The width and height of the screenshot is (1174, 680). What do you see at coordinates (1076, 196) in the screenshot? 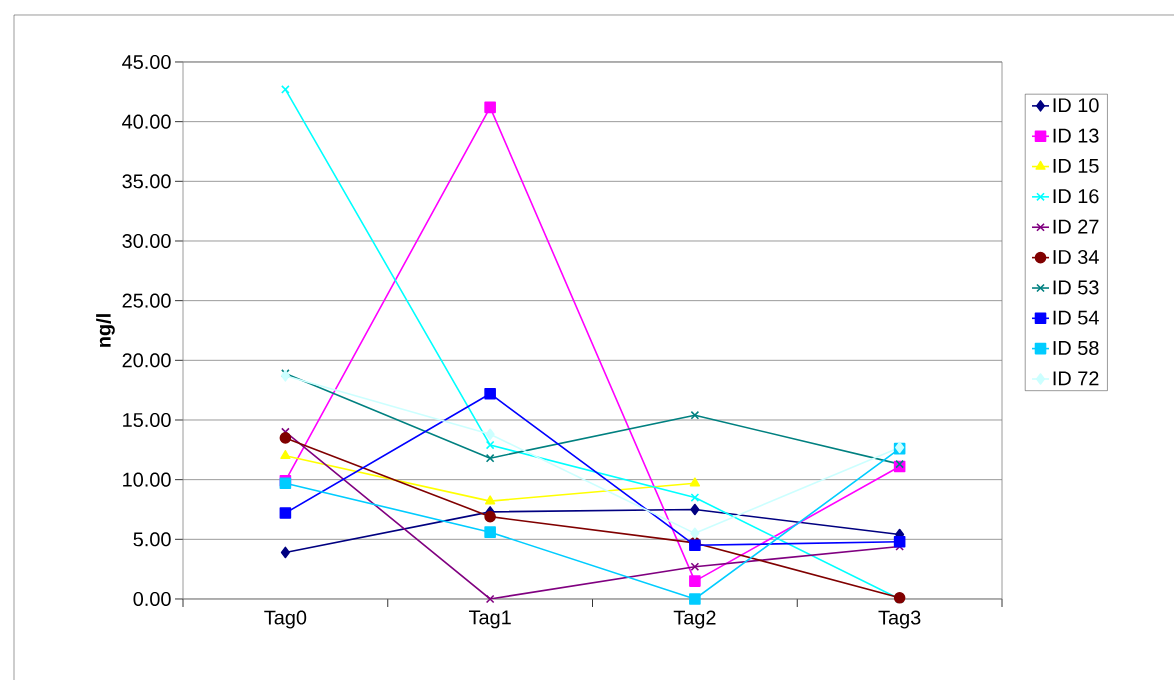
I see `legend-label: ID 16` at bounding box center [1076, 196].